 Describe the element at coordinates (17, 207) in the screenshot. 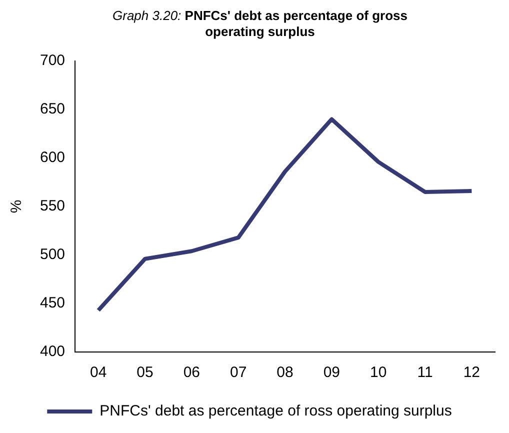

I see `y-axis-title: %` at that location.